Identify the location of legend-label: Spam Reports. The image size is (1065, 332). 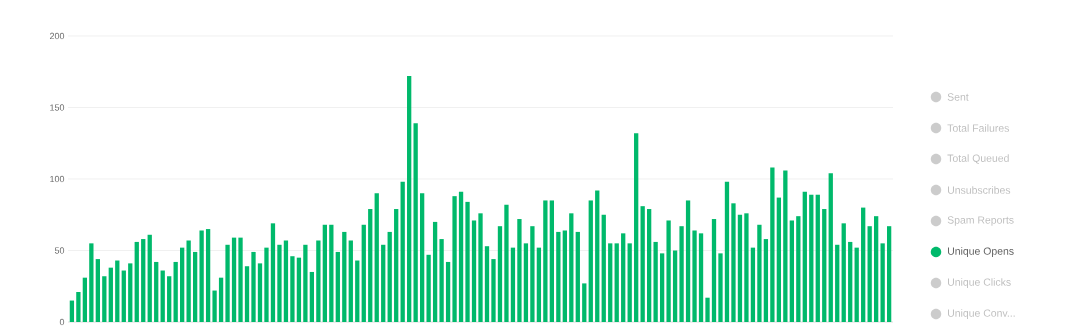
(980, 221).